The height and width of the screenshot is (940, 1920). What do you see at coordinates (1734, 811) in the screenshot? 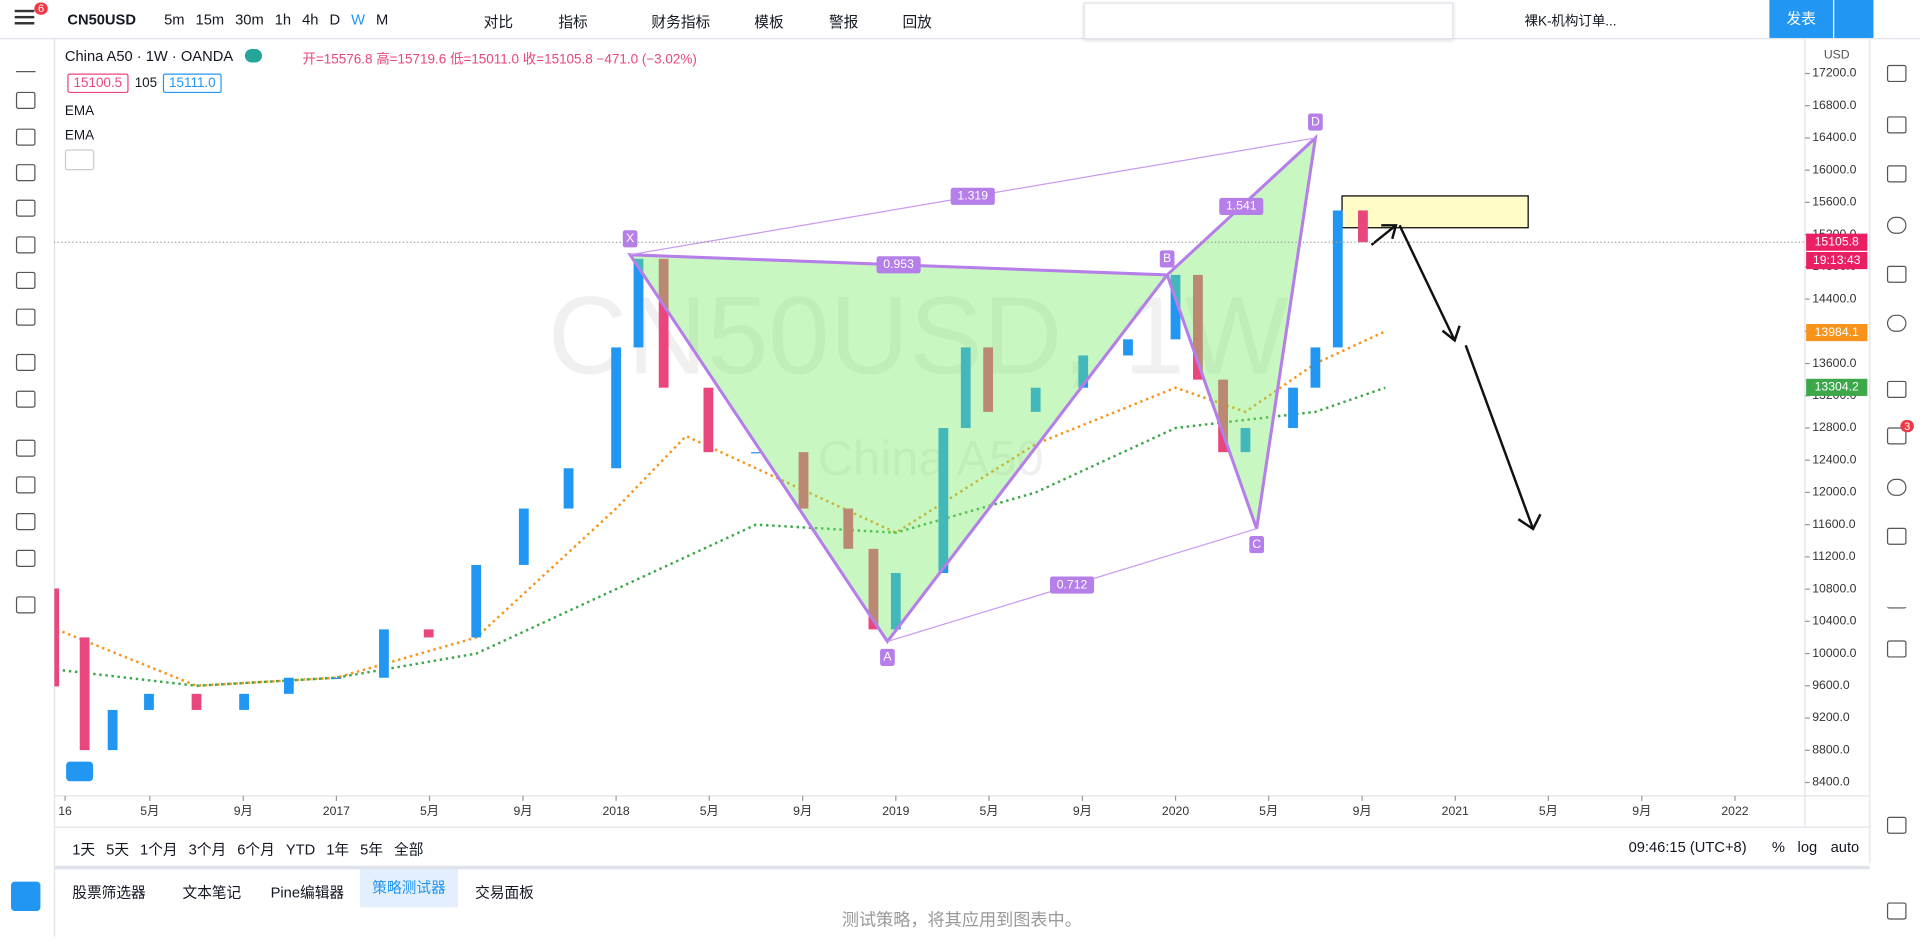
I see `x-tick-label: 2022` at bounding box center [1734, 811].